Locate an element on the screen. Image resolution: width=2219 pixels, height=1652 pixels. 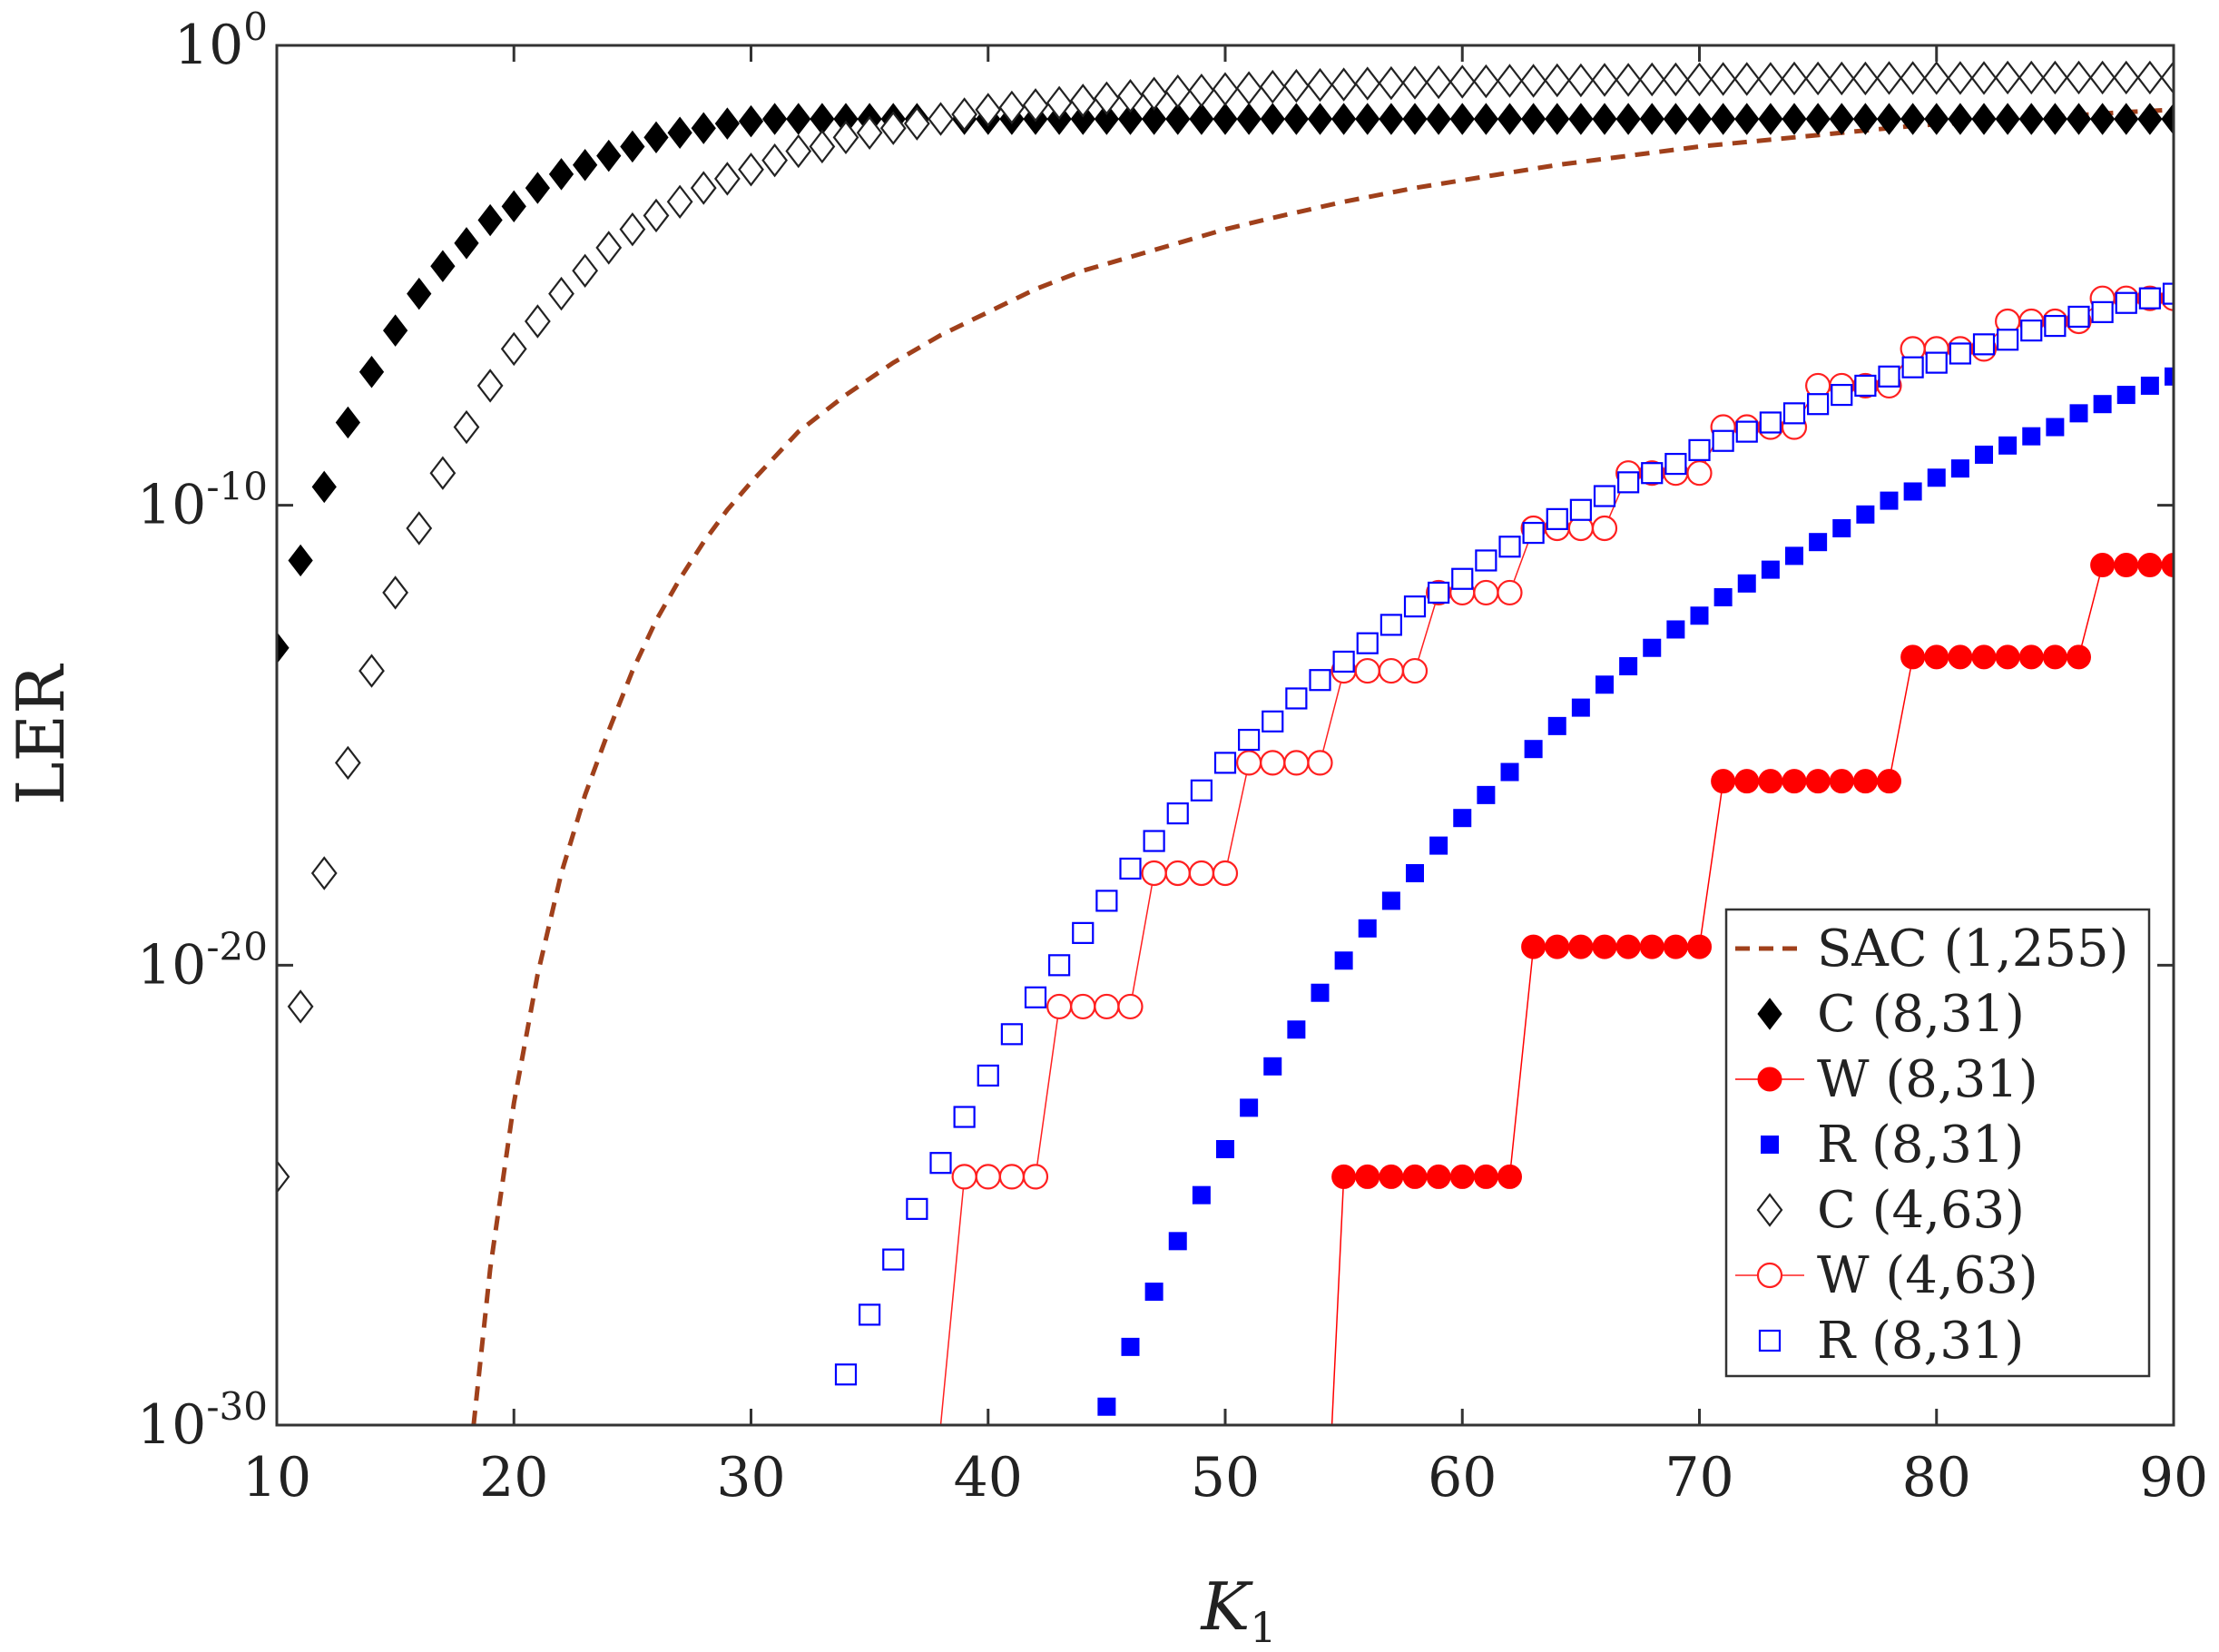
x-tick-label: 90 is located at coordinates (2174, 1477).